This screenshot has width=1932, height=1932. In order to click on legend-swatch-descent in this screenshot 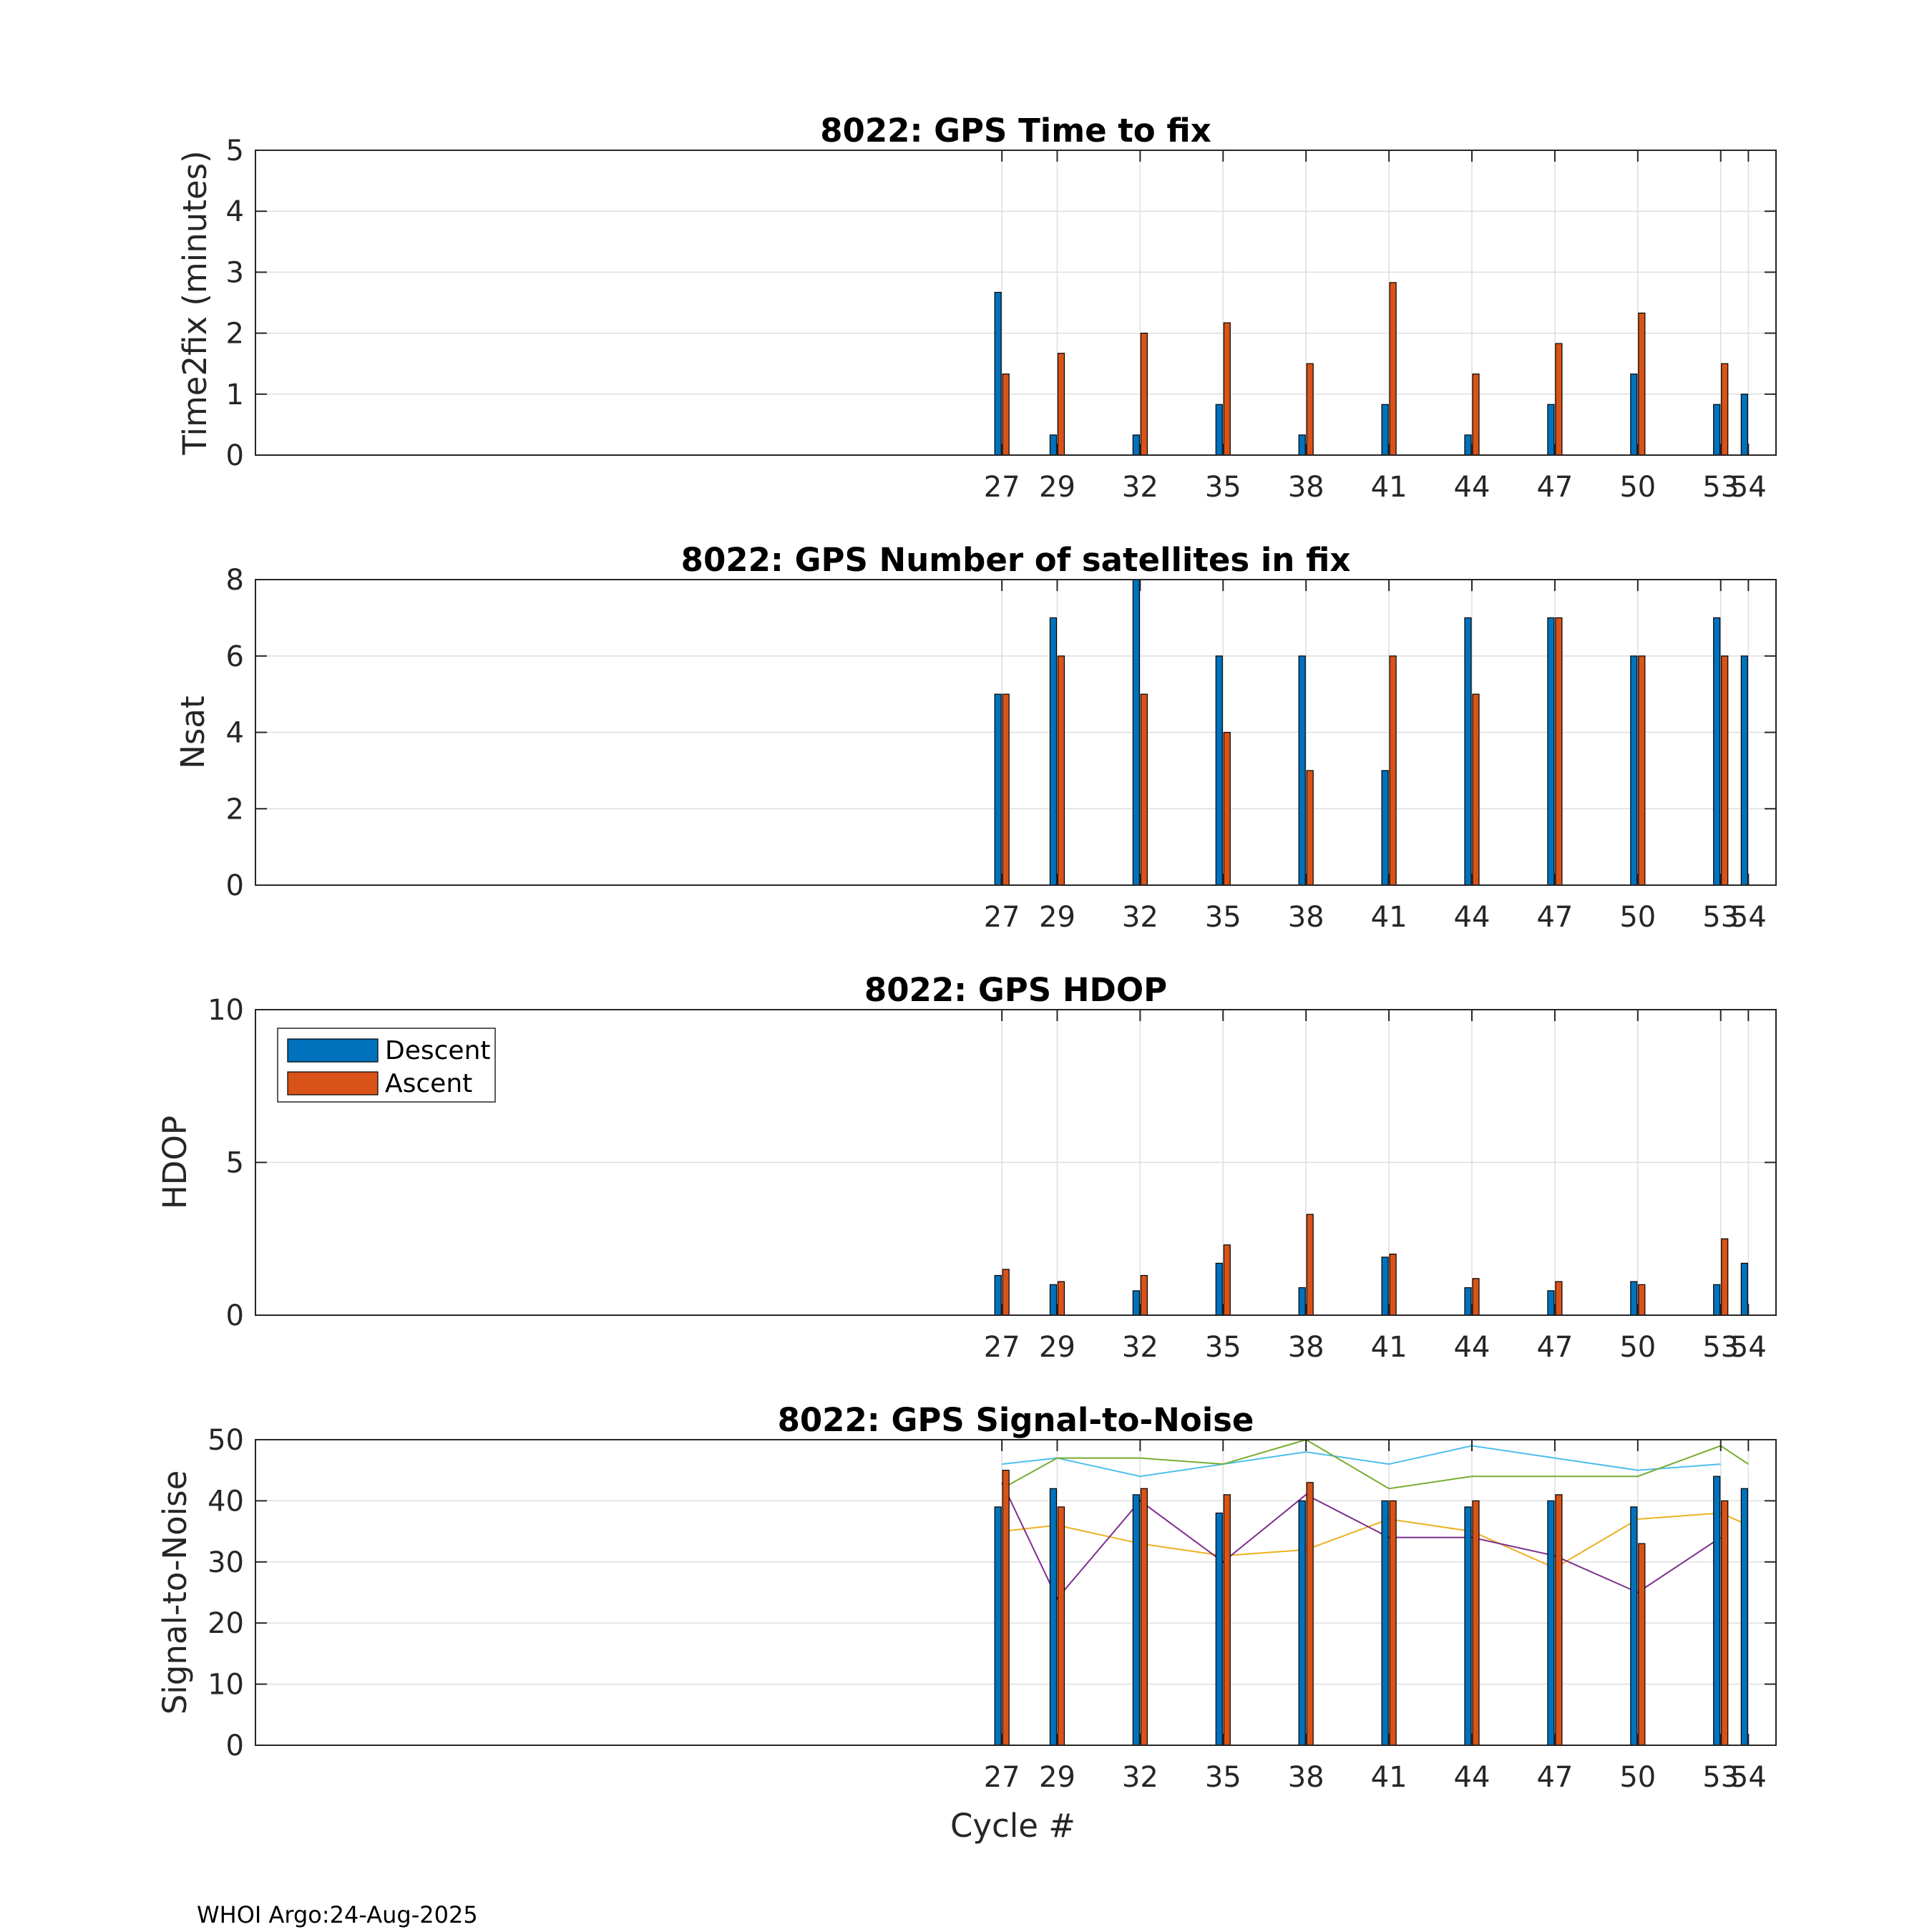, I will do `click(333, 1050)`.